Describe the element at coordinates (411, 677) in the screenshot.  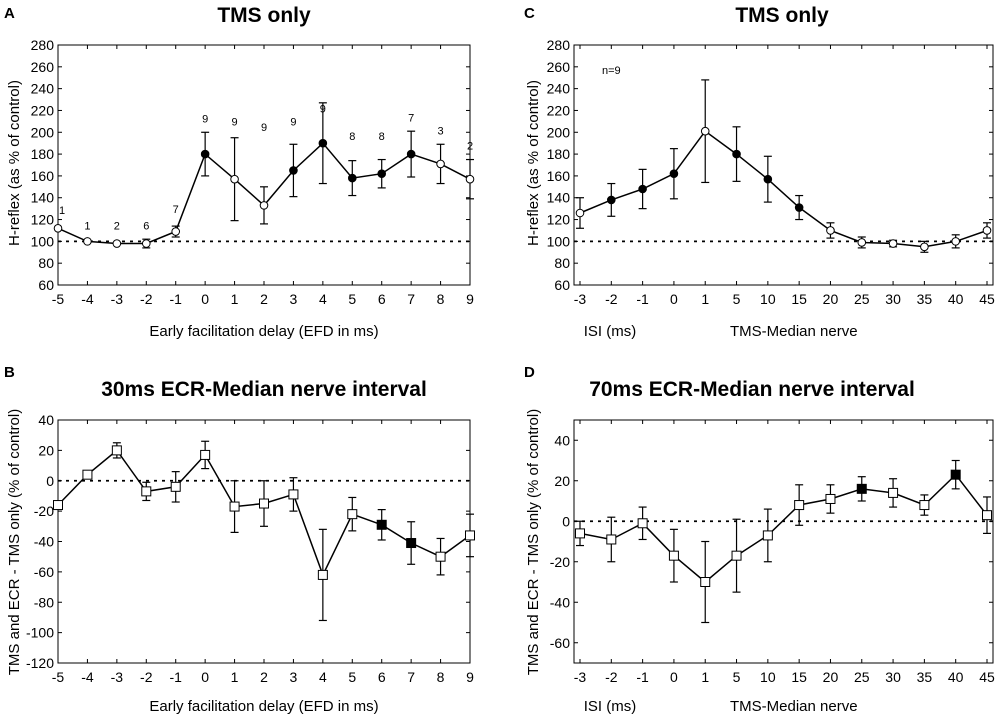
I see `panel-b-x-tick-label: 7` at that location.